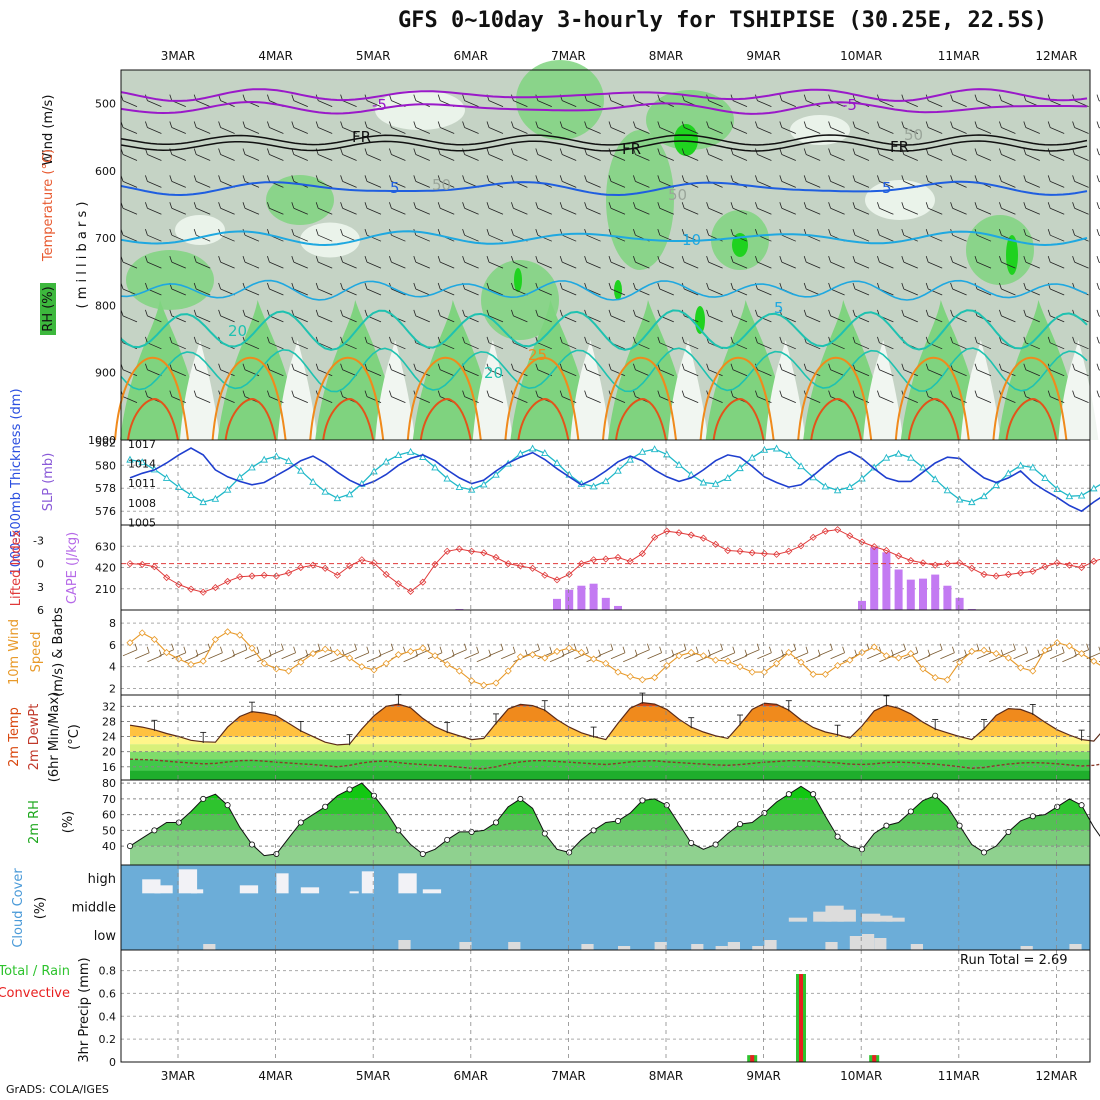 This screenshot has height=1100, width=1100. I want to click on thickness-tick: 580, so click(105, 465).